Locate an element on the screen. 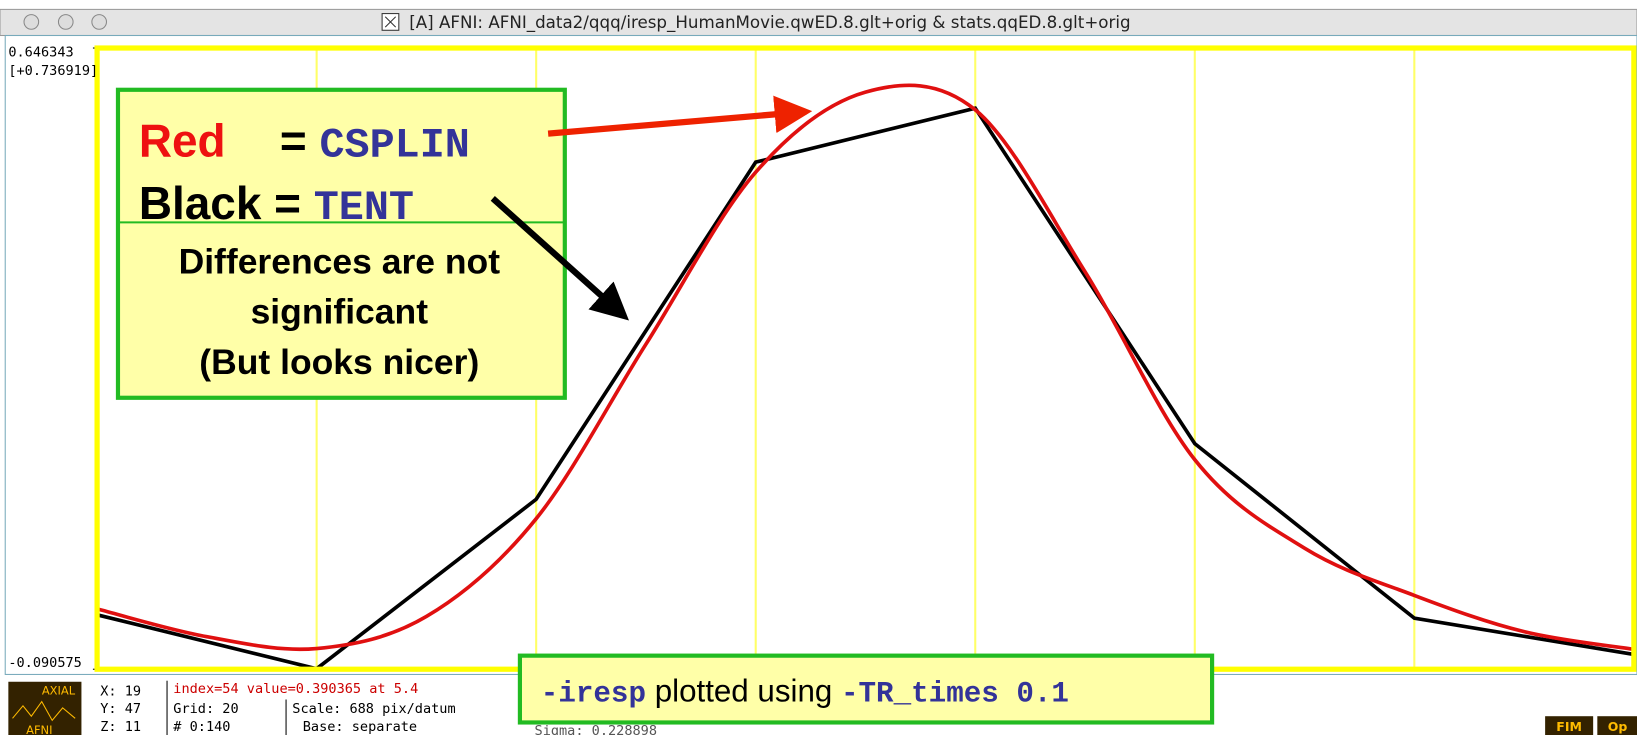 The height and width of the screenshot is (735, 1637). caption-mid: plotted using is located at coordinates (743, 691).